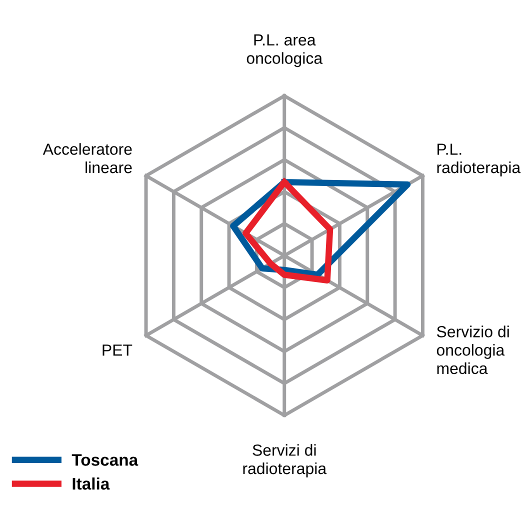 The width and height of the screenshot is (532, 508). Describe the element at coordinates (117, 350) in the screenshot. I see `spoke-label: PET` at that location.